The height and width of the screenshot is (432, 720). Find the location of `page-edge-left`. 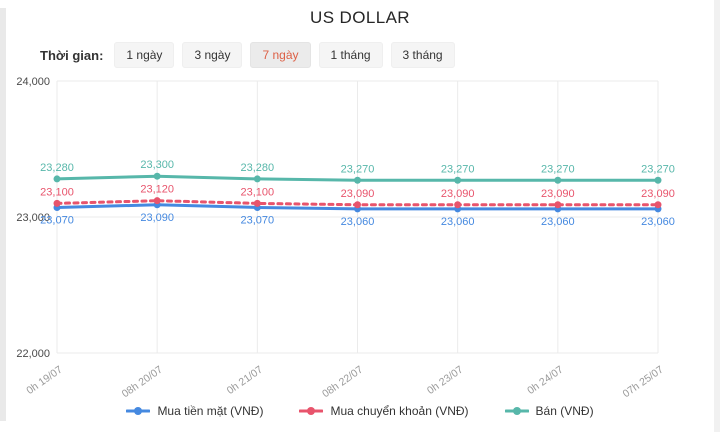

page-edge-left is located at coordinates (3, 214).